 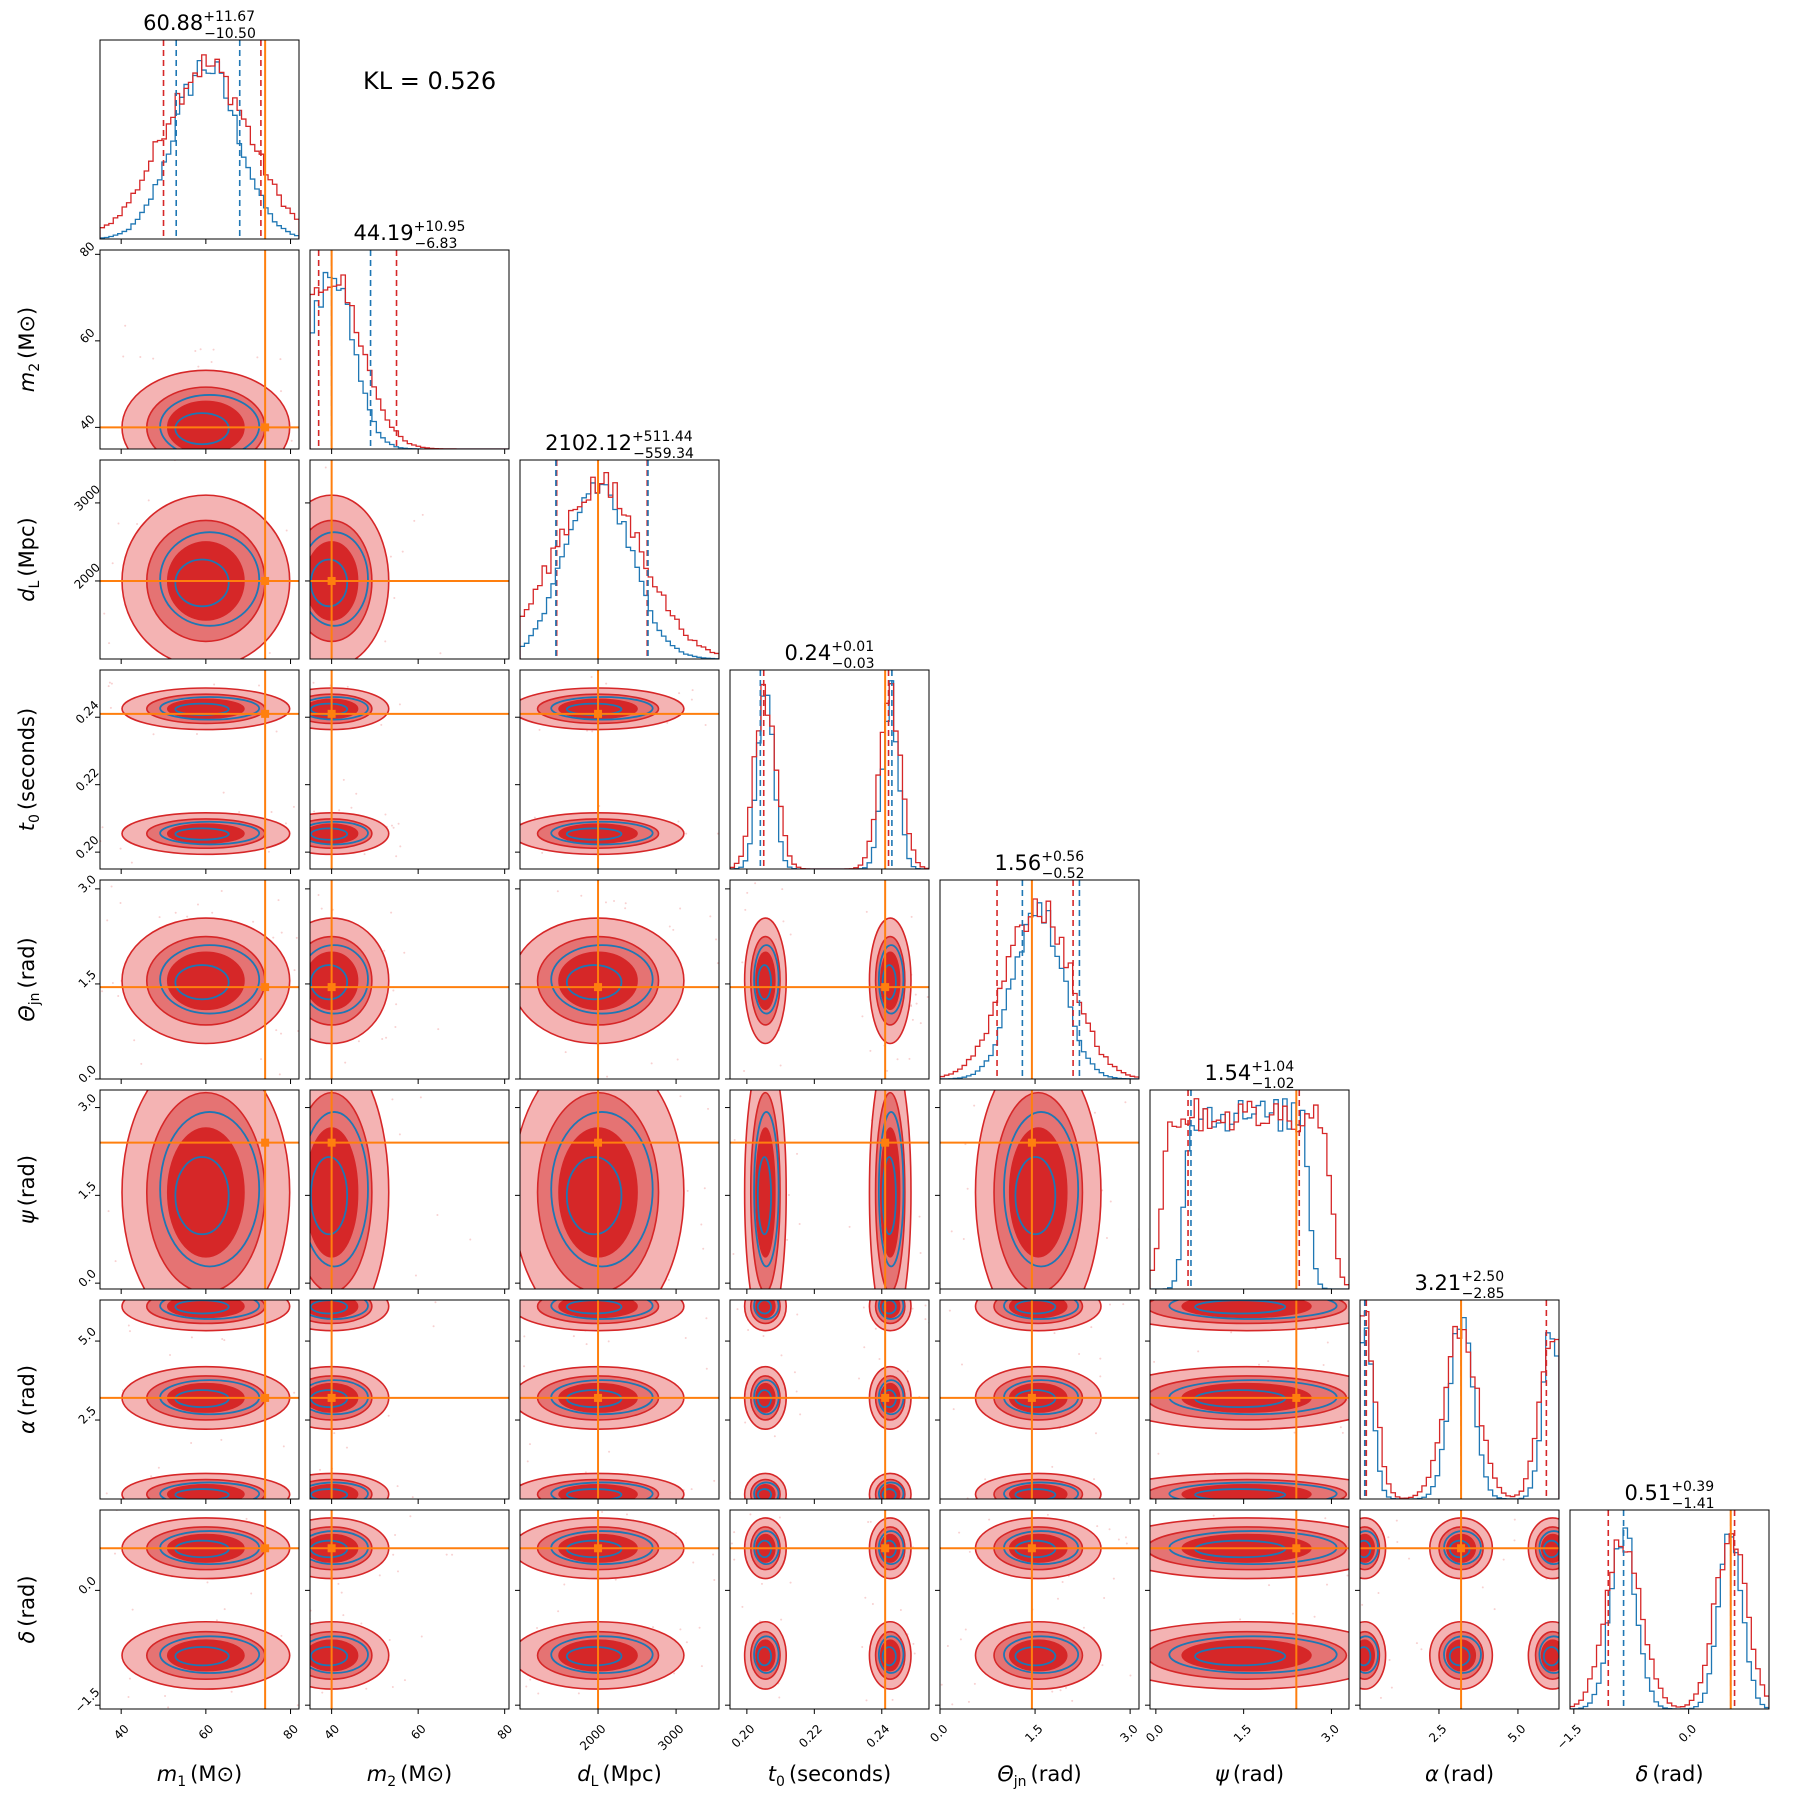 What do you see at coordinates (173, 23) in the screenshot?
I see `title-value-m1: 60.88` at bounding box center [173, 23].